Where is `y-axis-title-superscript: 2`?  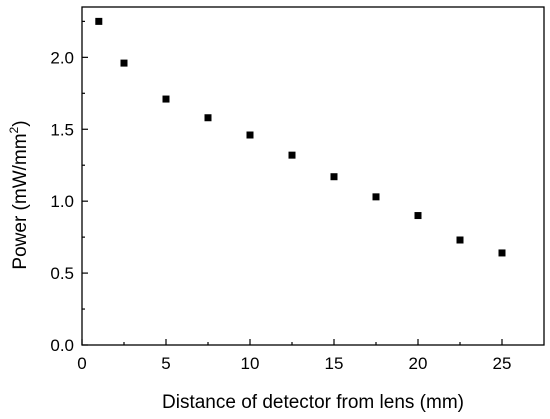 y-axis-title-superscript: 2 is located at coordinates (14, 129).